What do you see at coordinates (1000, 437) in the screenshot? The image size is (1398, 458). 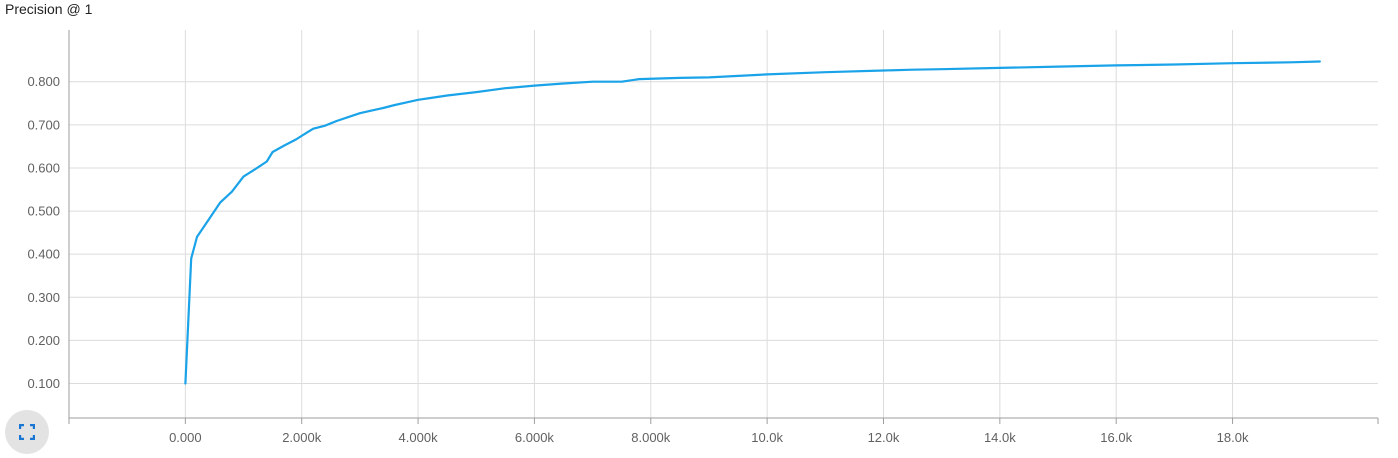 I see `x-tick-label: 14.0k` at bounding box center [1000, 437].